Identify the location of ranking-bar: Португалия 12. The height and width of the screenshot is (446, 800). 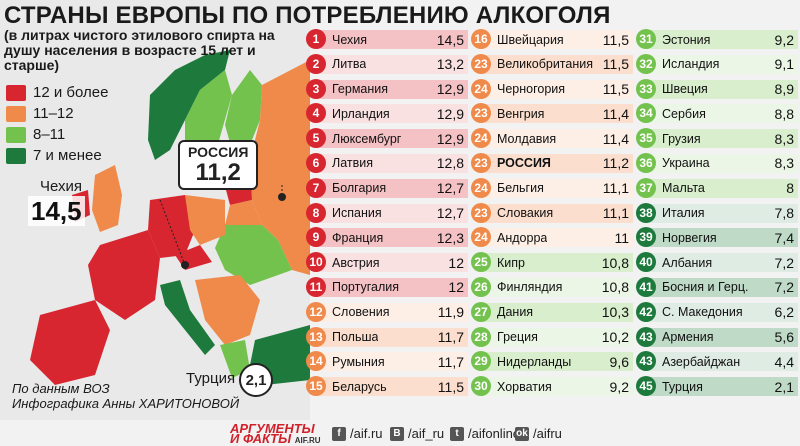
(392, 287).